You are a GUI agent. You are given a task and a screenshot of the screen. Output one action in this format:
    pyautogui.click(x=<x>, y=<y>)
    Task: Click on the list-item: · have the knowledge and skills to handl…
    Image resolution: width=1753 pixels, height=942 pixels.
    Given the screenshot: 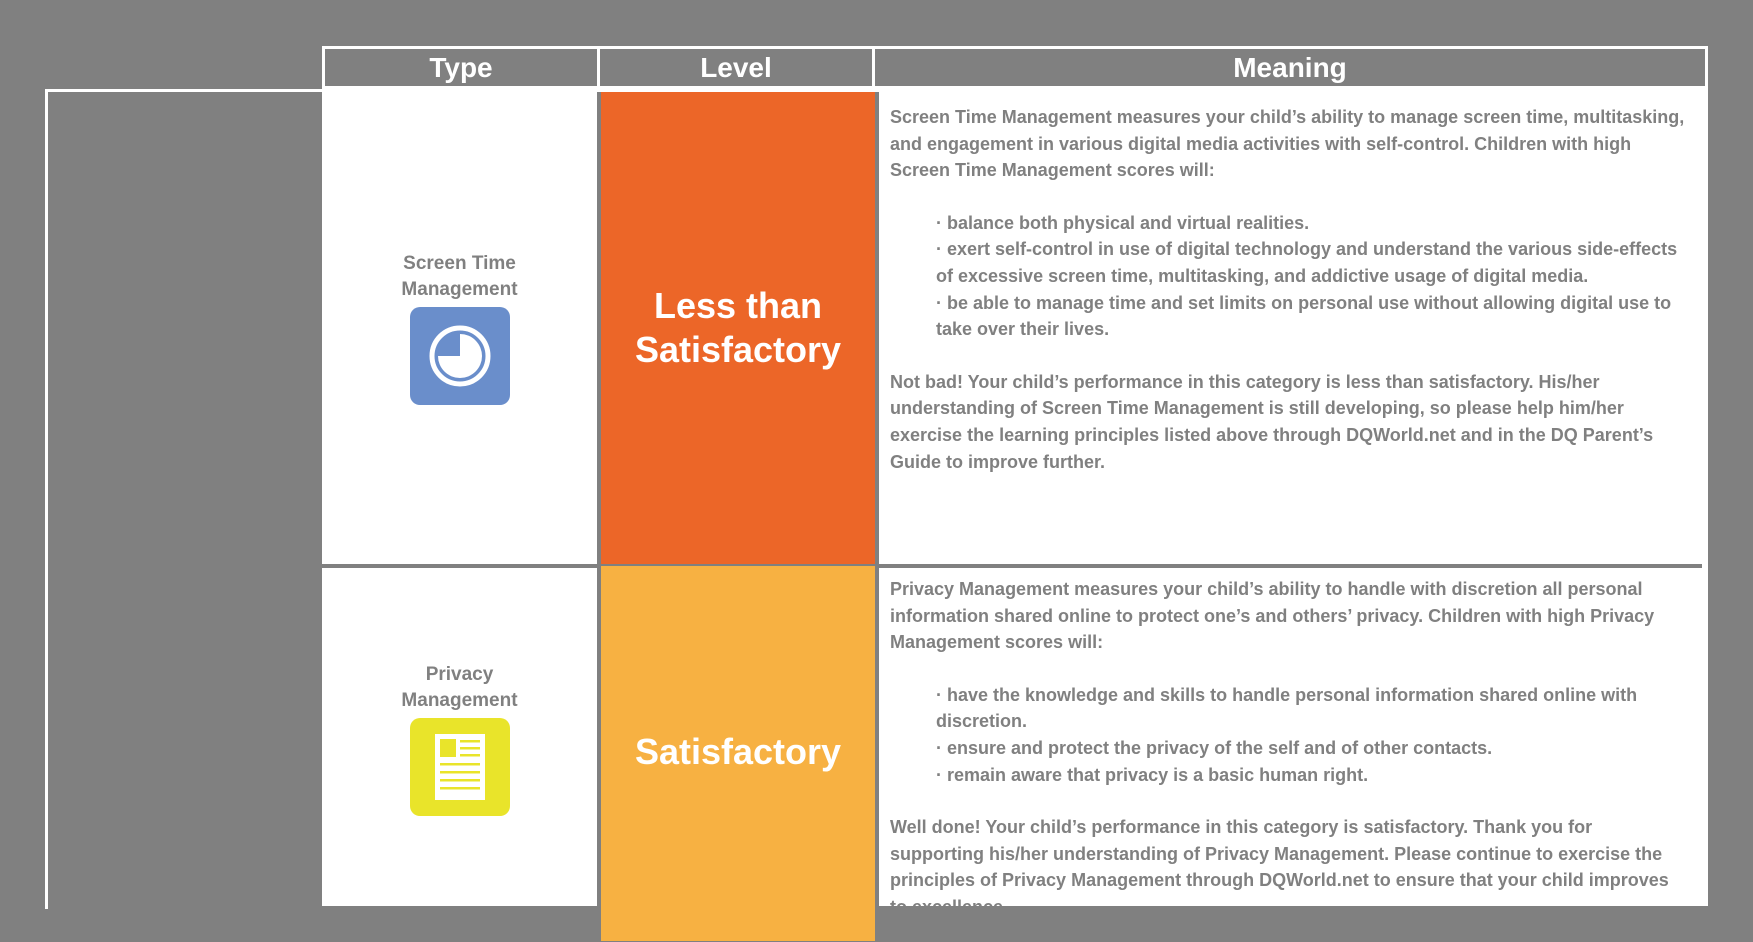 What is the action you would take?
    pyautogui.click(x=1287, y=708)
    